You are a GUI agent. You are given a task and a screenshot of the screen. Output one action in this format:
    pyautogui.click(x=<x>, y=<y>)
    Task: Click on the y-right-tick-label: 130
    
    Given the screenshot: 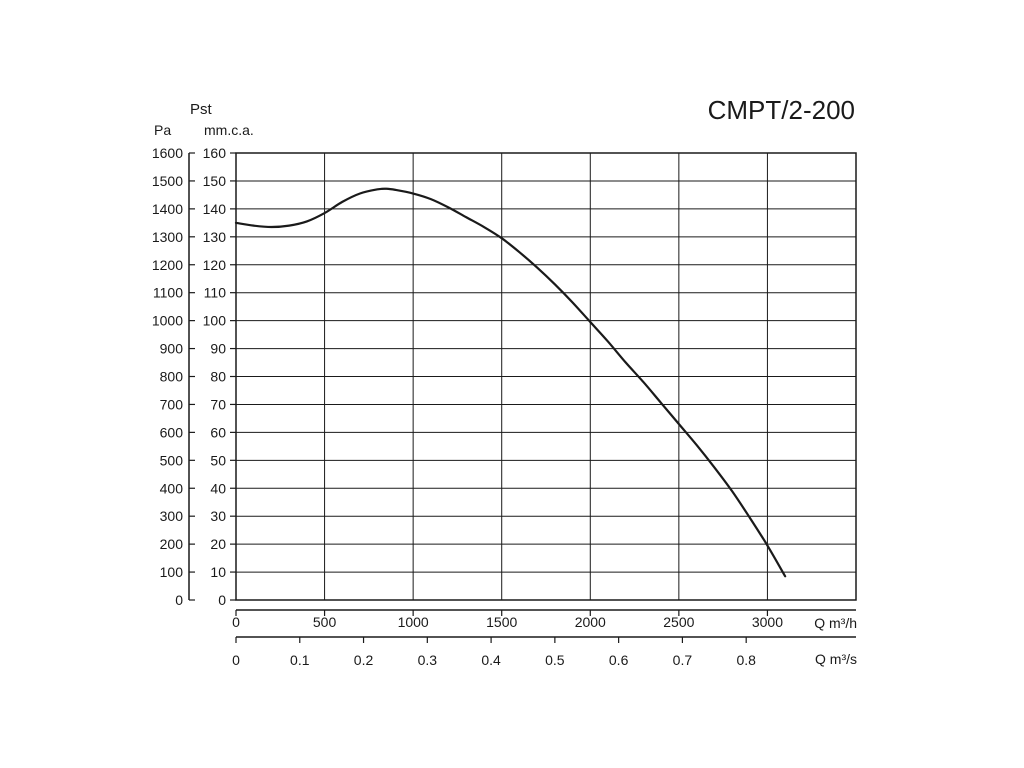 What is the action you would take?
    pyautogui.click(x=215, y=237)
    